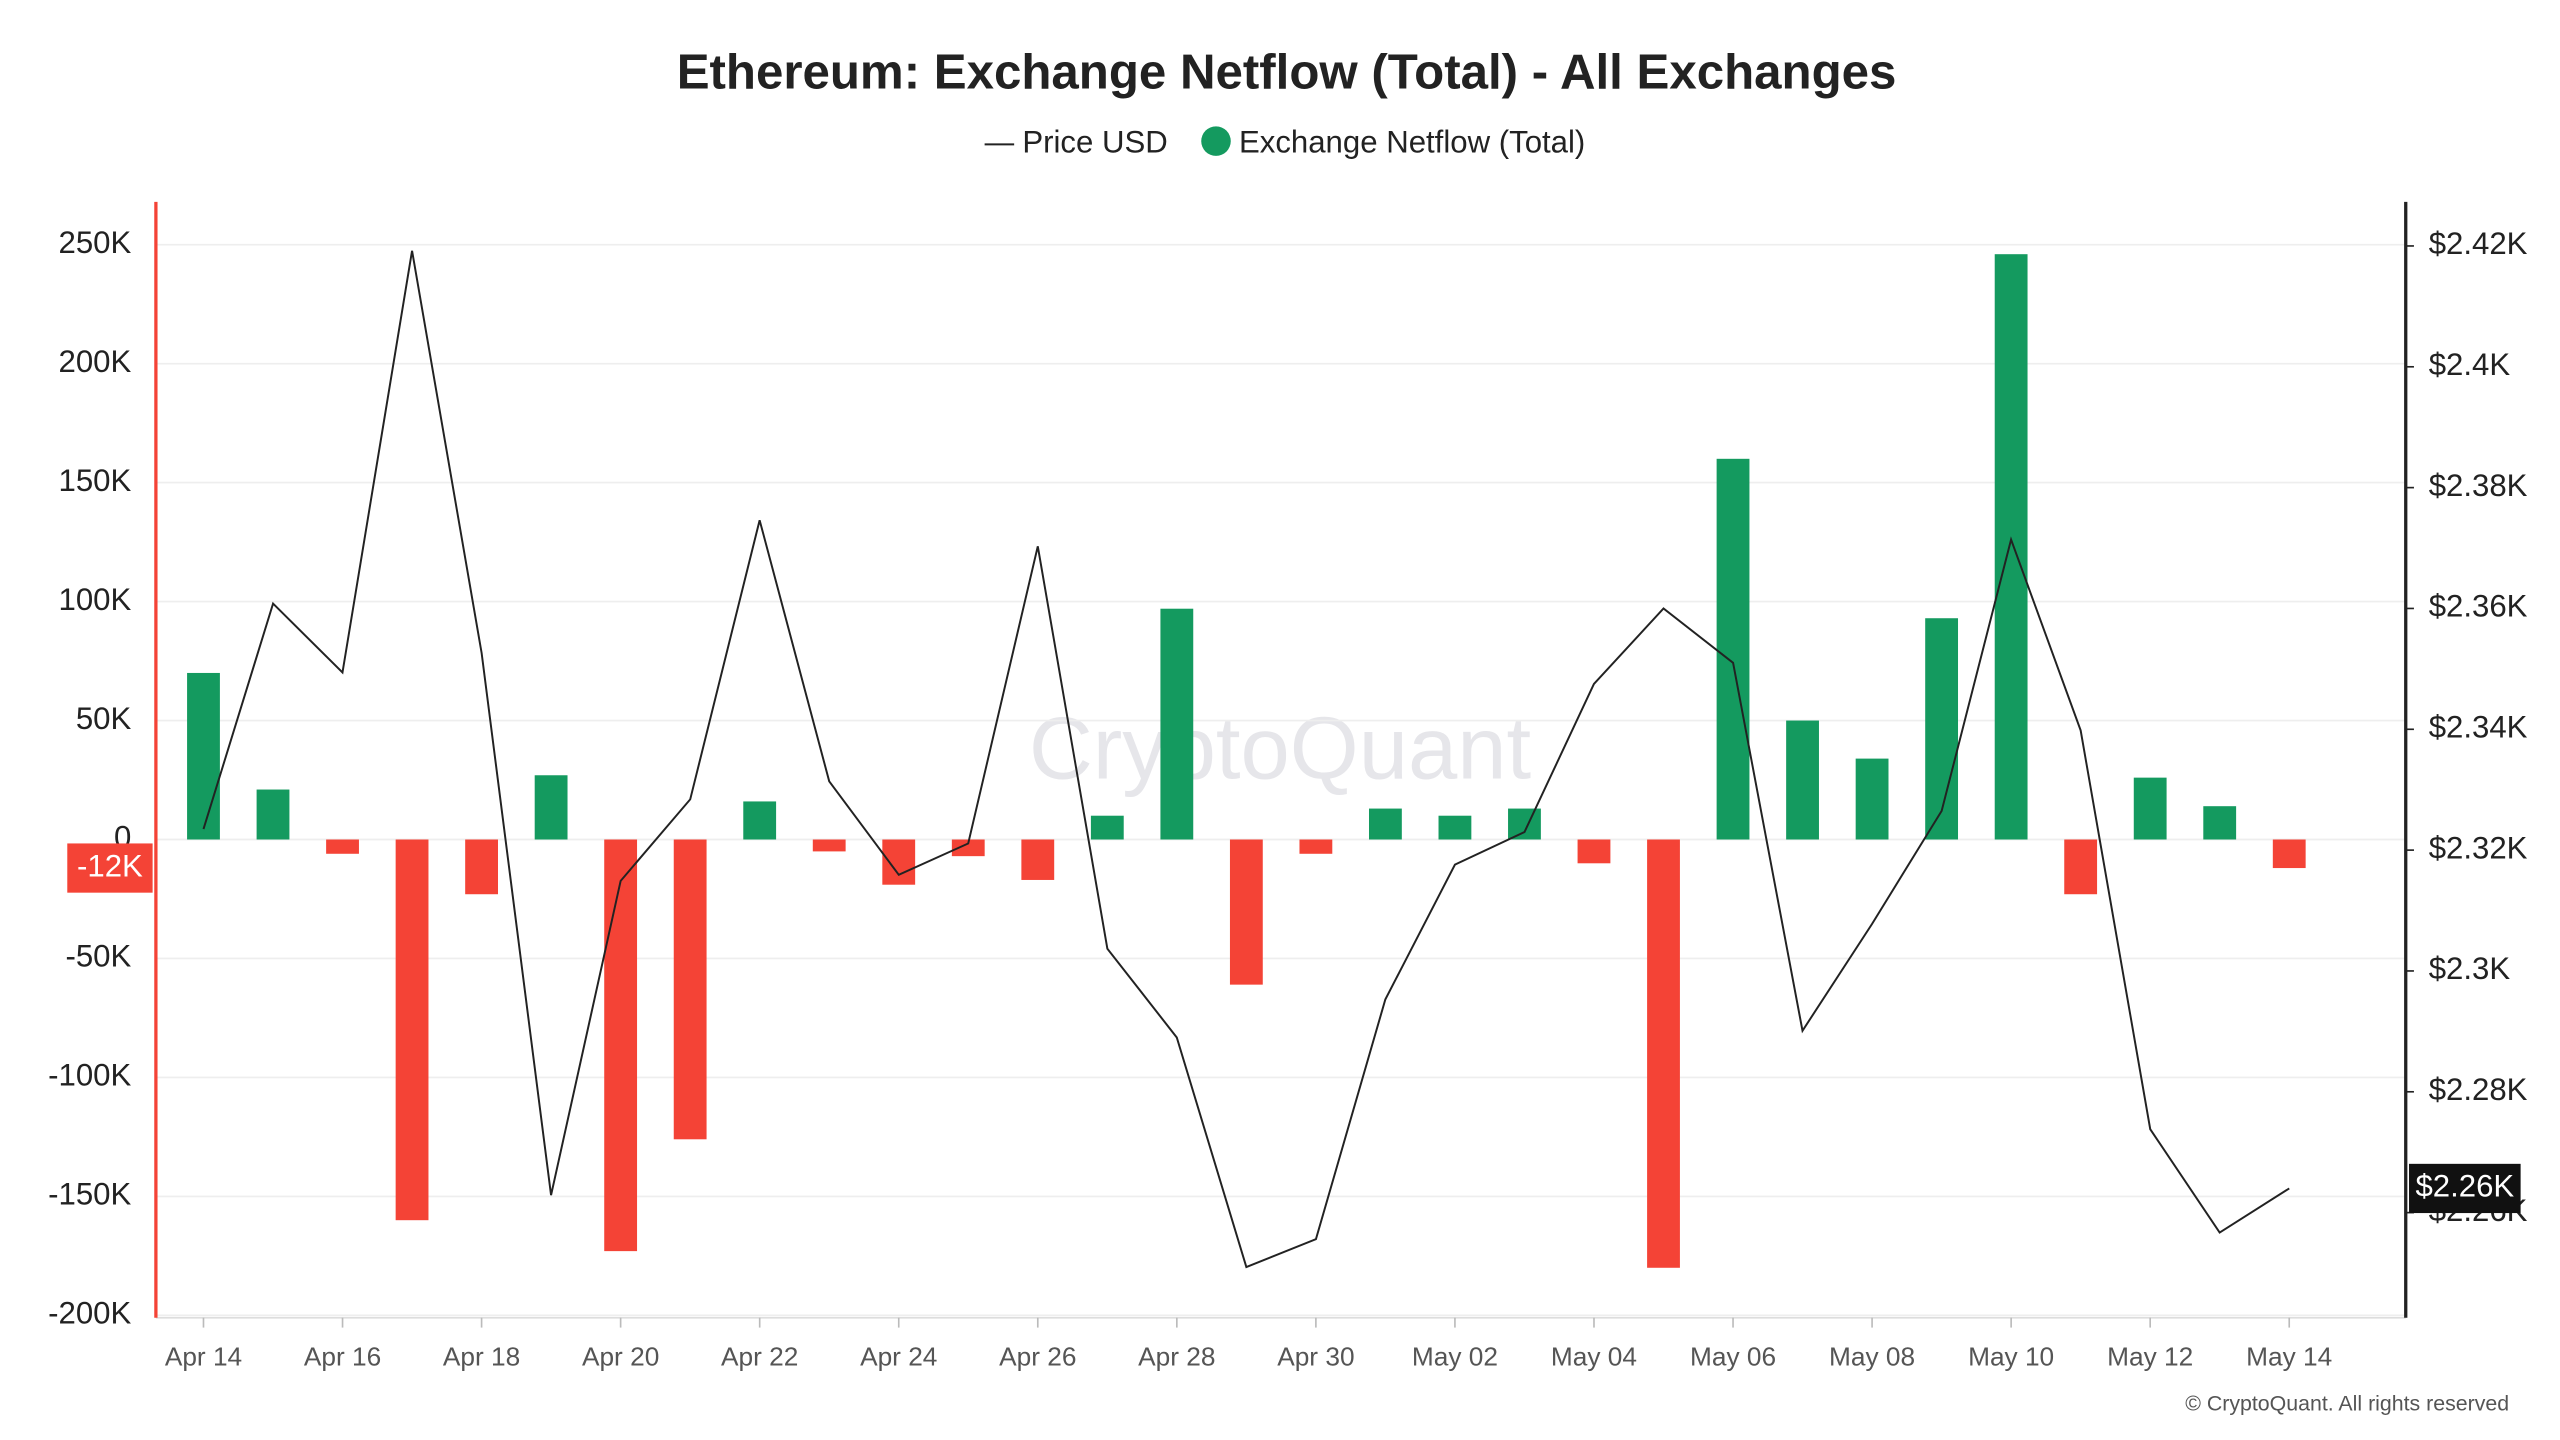 The image size is (2560, 1440). I want to click on watermark: CryptoQuant, so click(1280, 747).